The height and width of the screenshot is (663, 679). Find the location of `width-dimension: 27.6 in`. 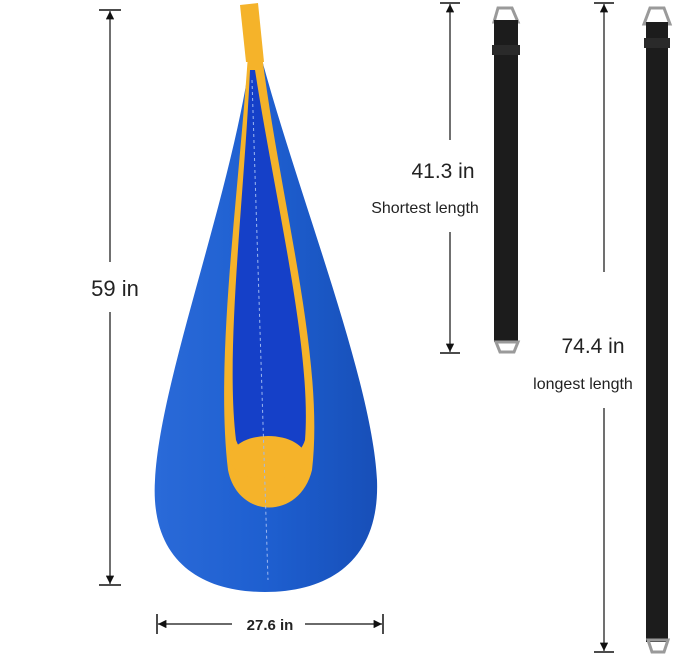

width-dimension: 27.6 in is located at coordinates (270, 624).